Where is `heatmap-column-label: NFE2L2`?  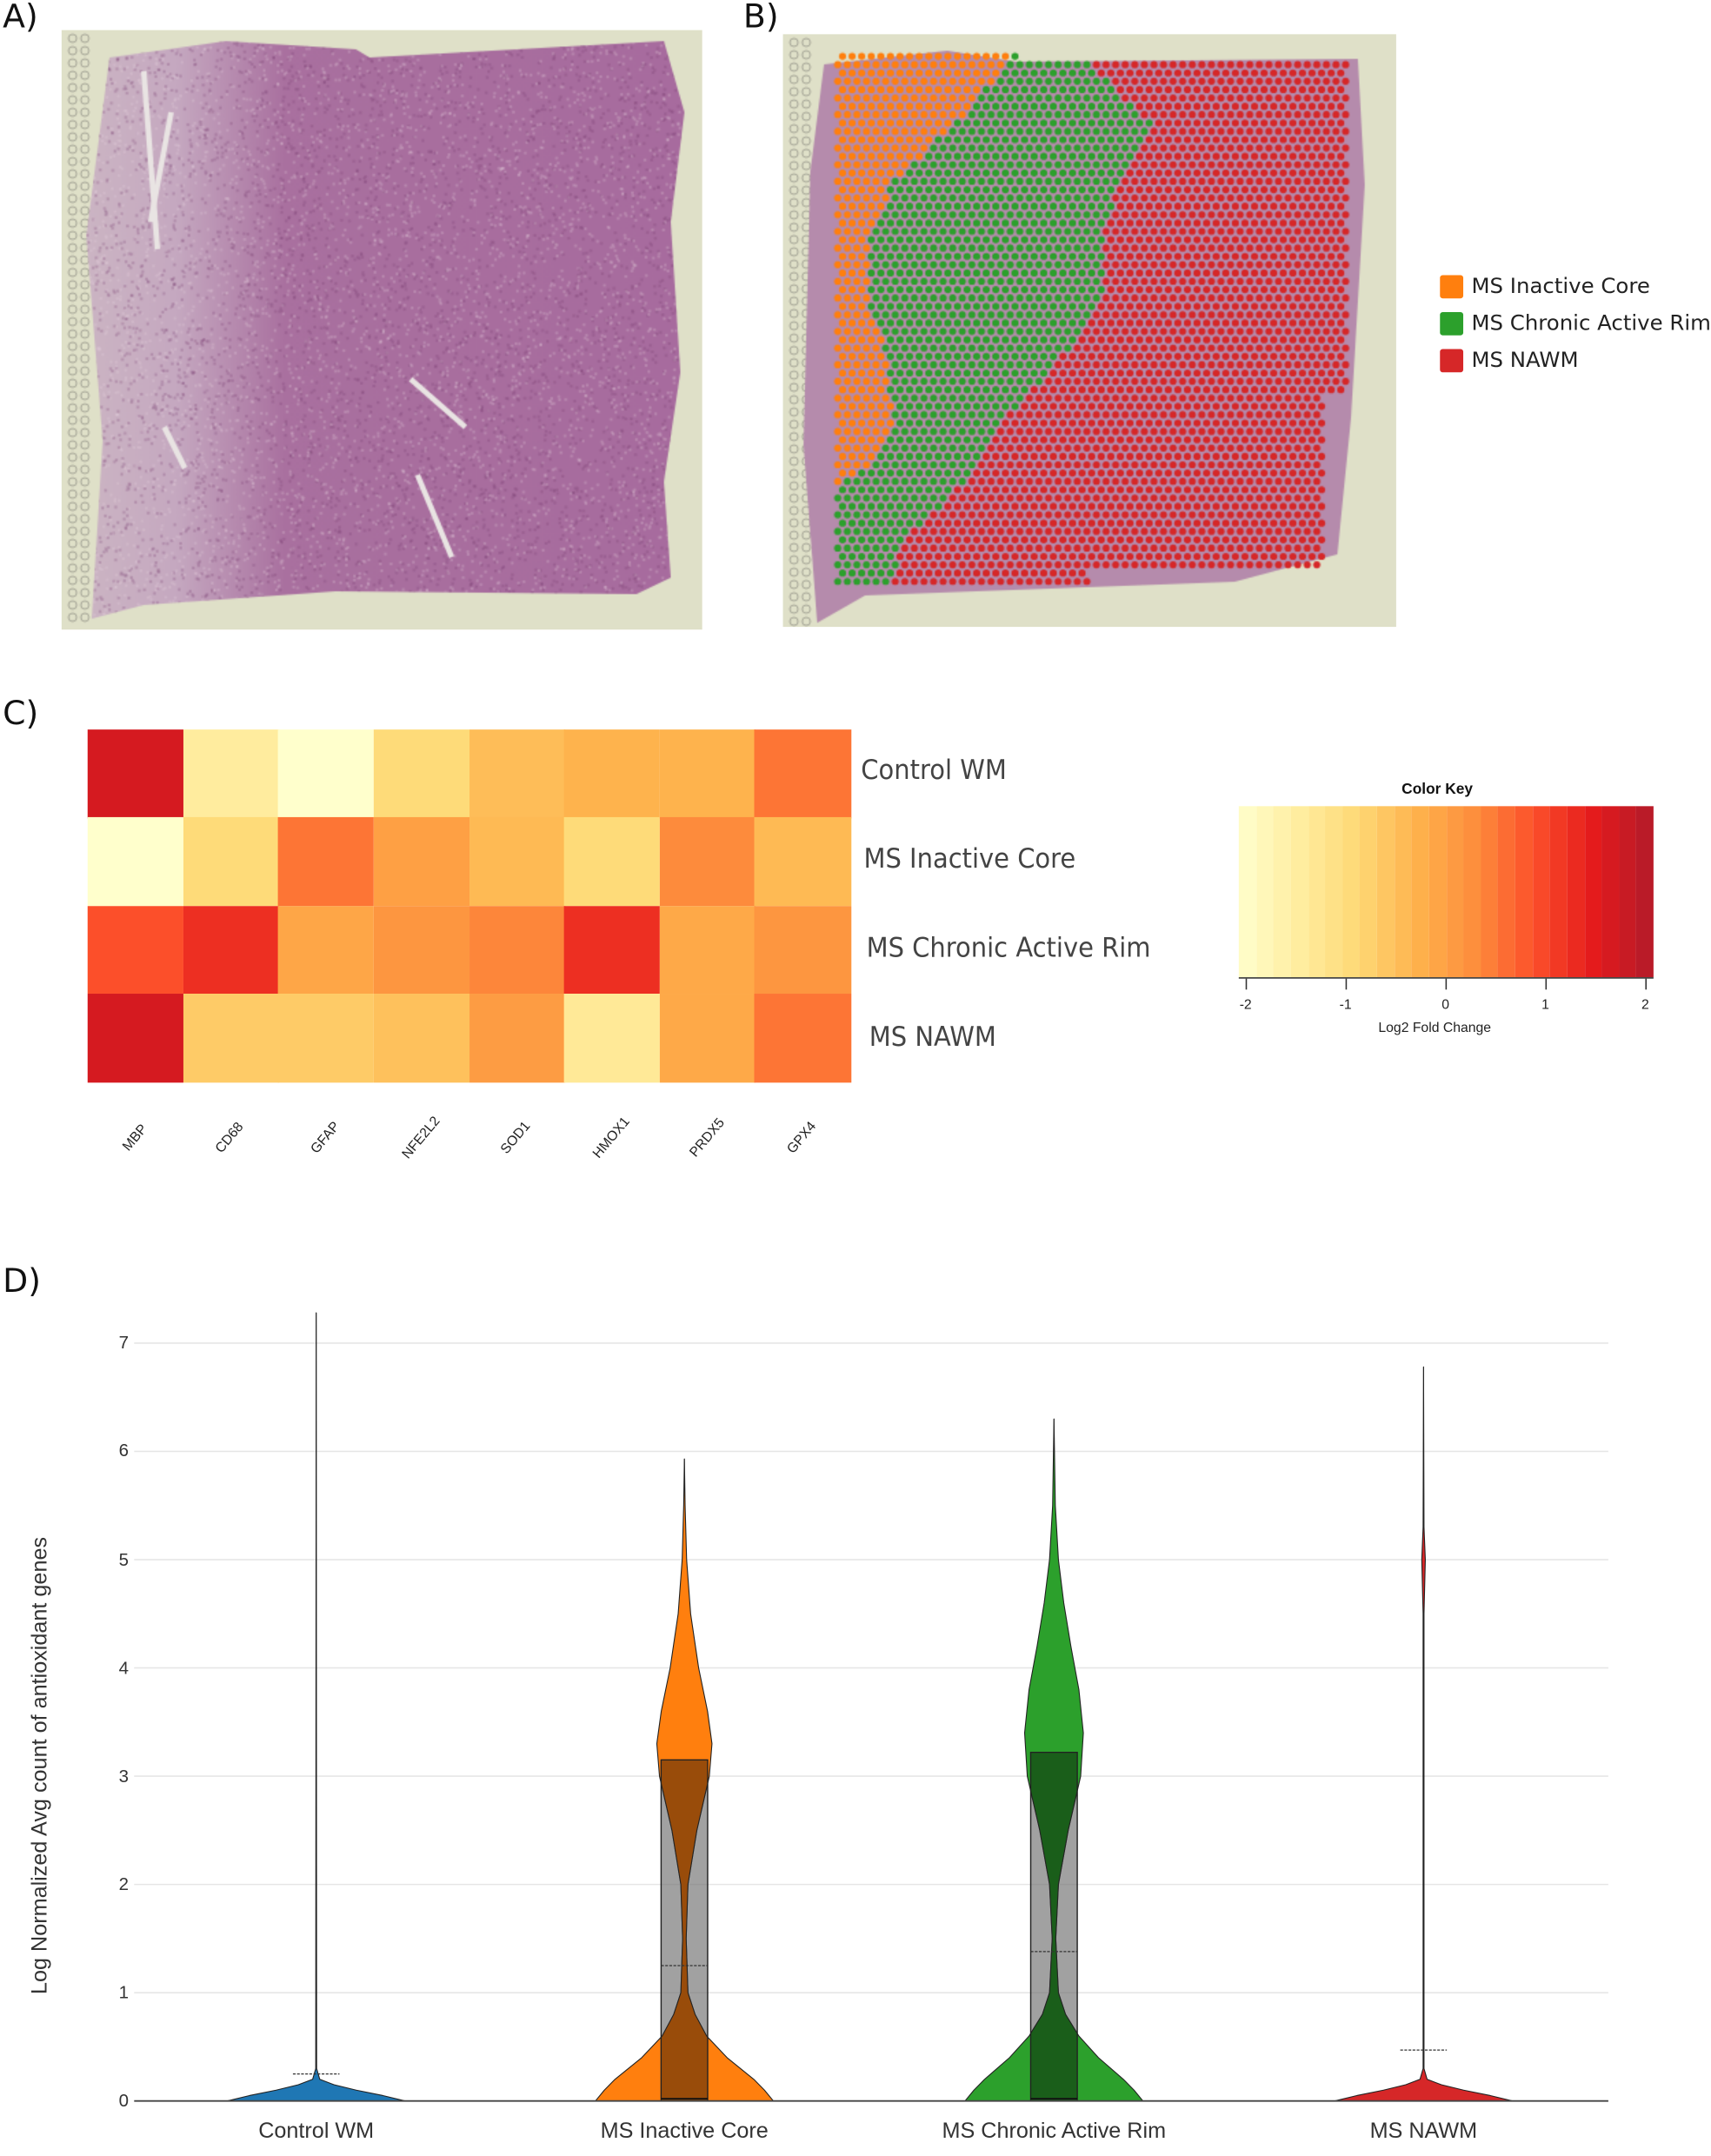 heatmap-column-label: NFE2L2 is located at coordinates (421, 1138).